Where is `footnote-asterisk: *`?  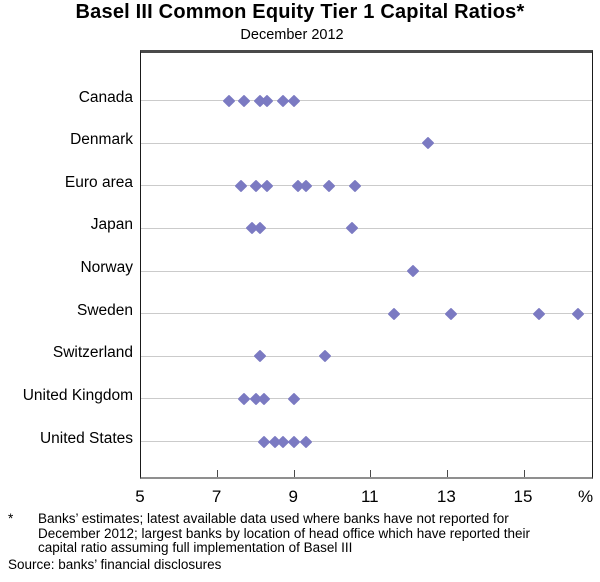 footnote-asterisk: * is located at coordinates (11, 518).